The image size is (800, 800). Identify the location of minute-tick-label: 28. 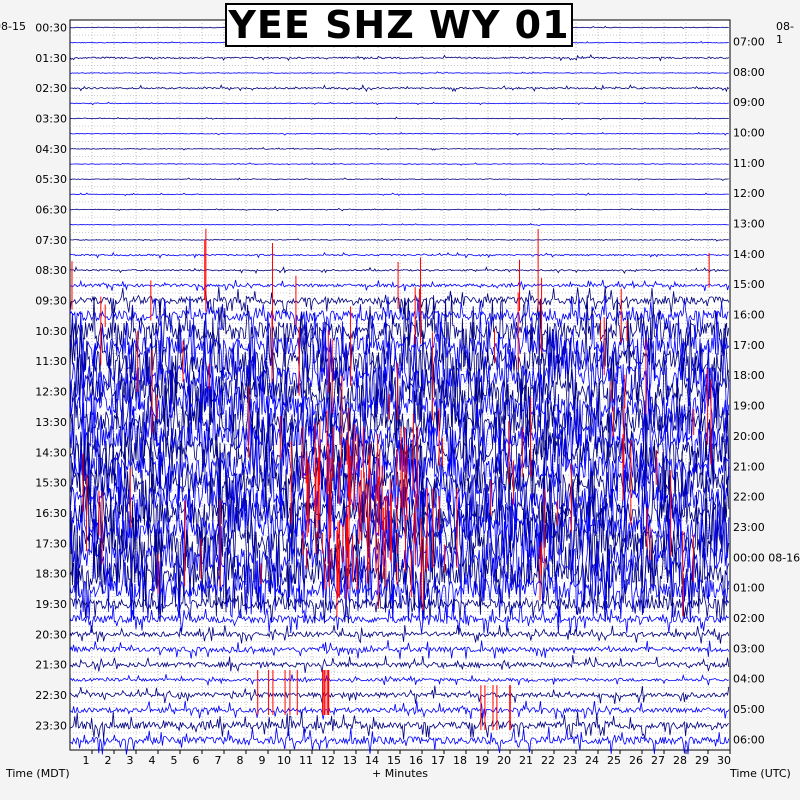
(680, 760).